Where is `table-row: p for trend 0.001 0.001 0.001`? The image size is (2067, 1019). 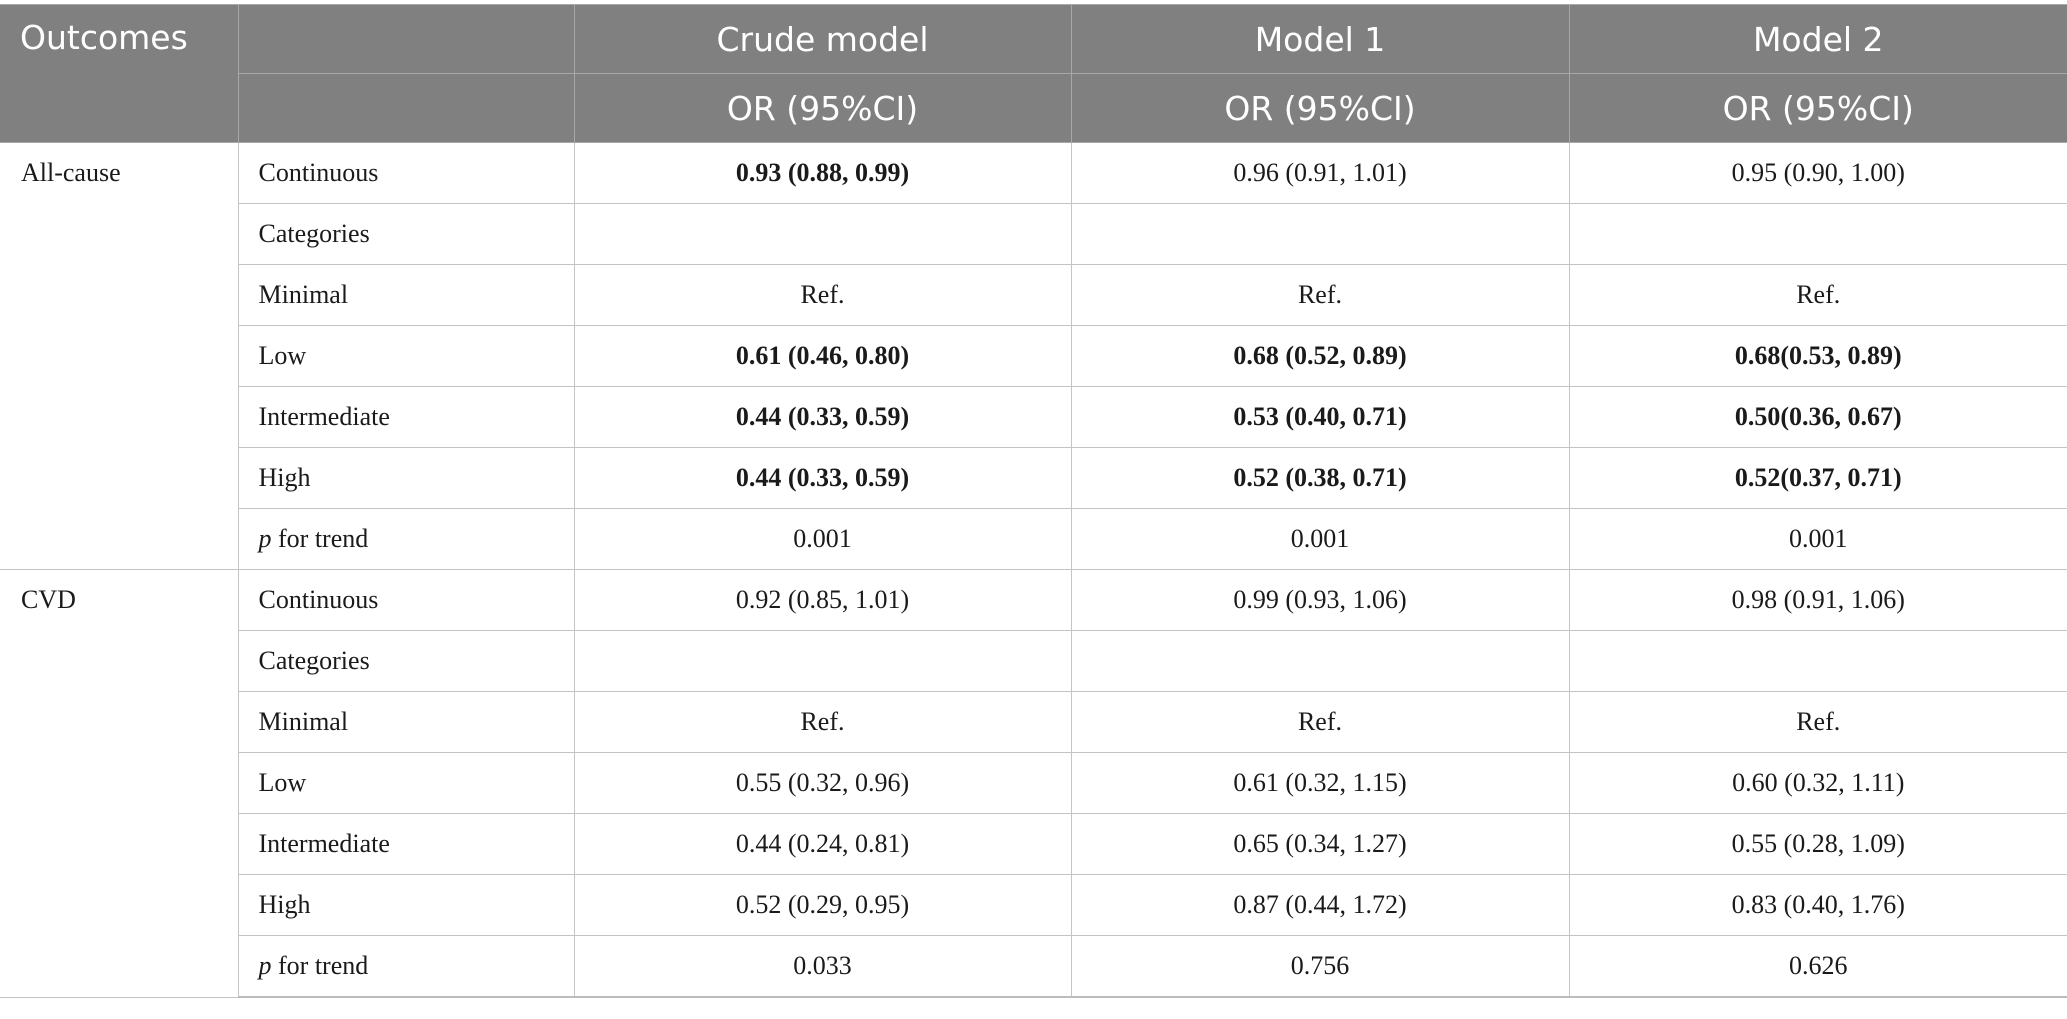 table-row: p for trend 0.001 0.001 0.001 is located at coordinates (1033, 539).